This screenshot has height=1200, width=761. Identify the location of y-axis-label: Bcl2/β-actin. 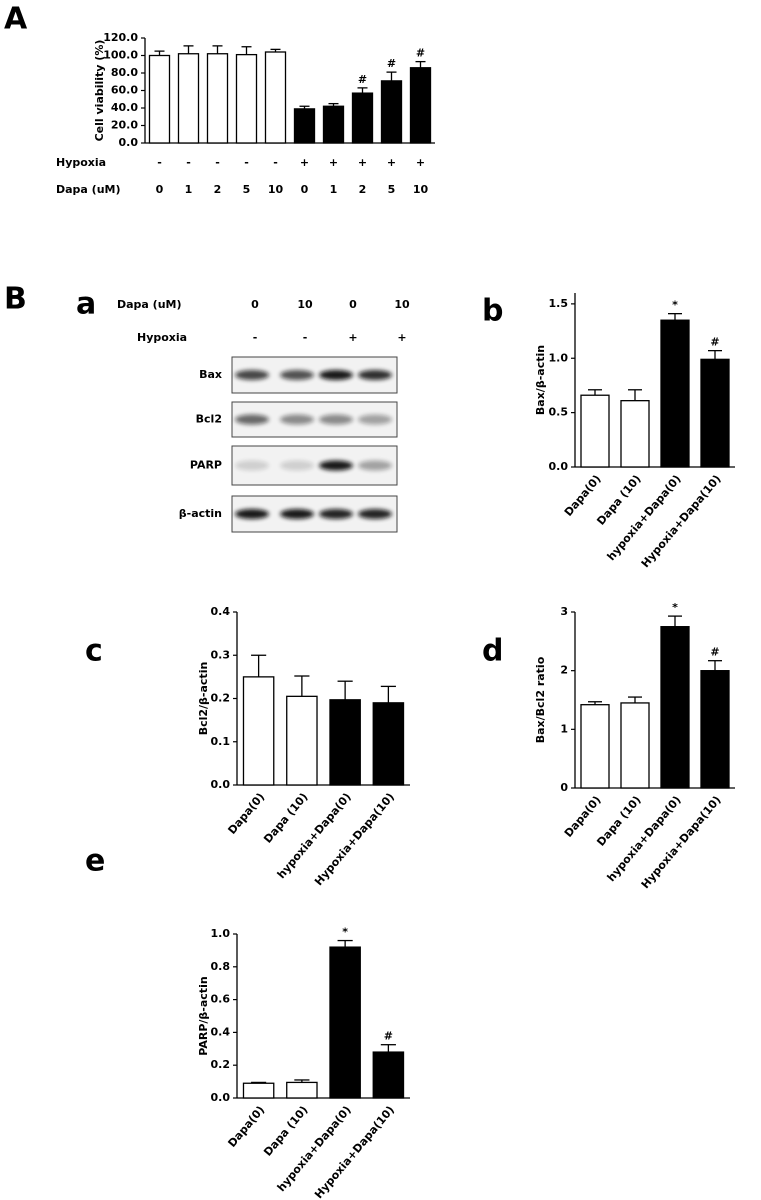
(203, 699).